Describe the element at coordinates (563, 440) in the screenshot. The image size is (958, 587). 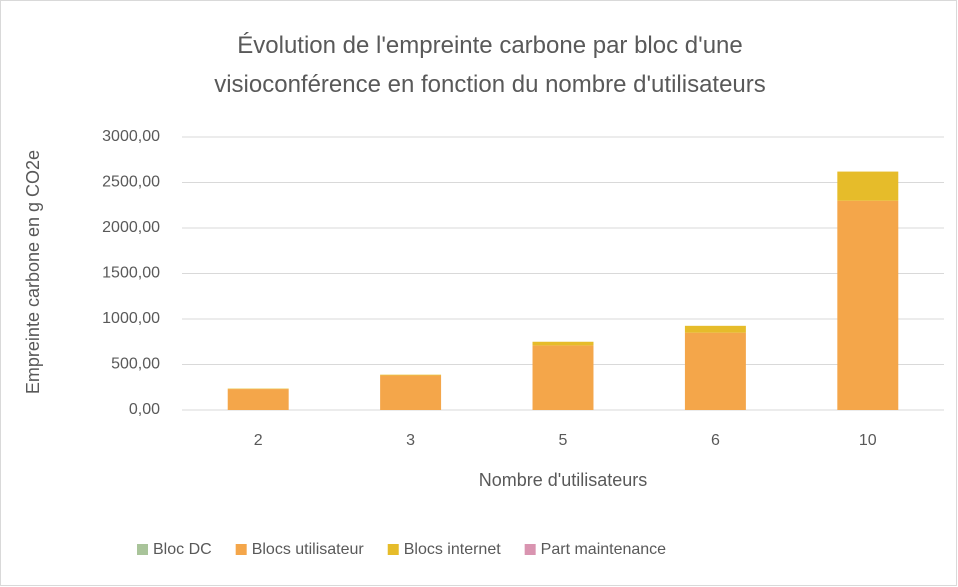
I see `x-tick-label: 5` at that location.